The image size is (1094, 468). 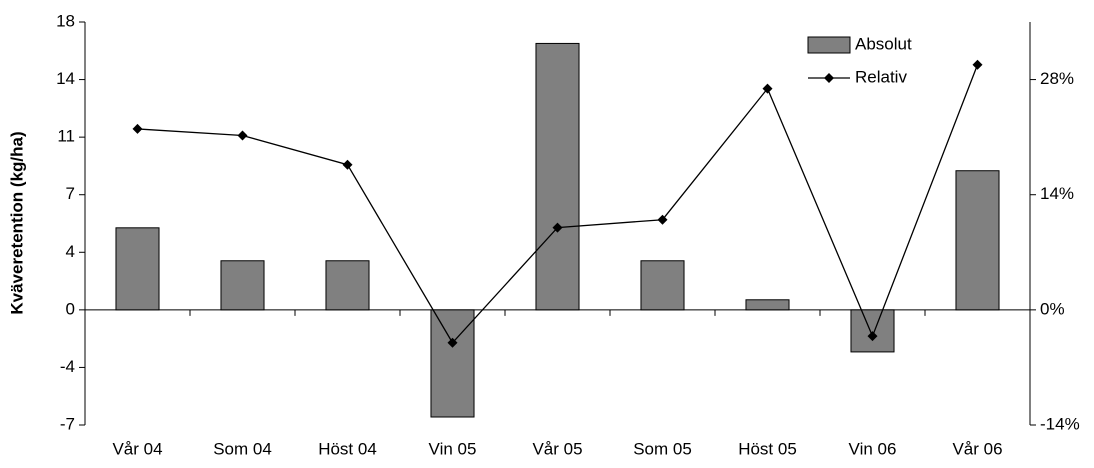 What do you see at coordinates (977, 448) in the screenshot?
I see `x-tick-label: Vår 06` at bounding box center [977, 448].